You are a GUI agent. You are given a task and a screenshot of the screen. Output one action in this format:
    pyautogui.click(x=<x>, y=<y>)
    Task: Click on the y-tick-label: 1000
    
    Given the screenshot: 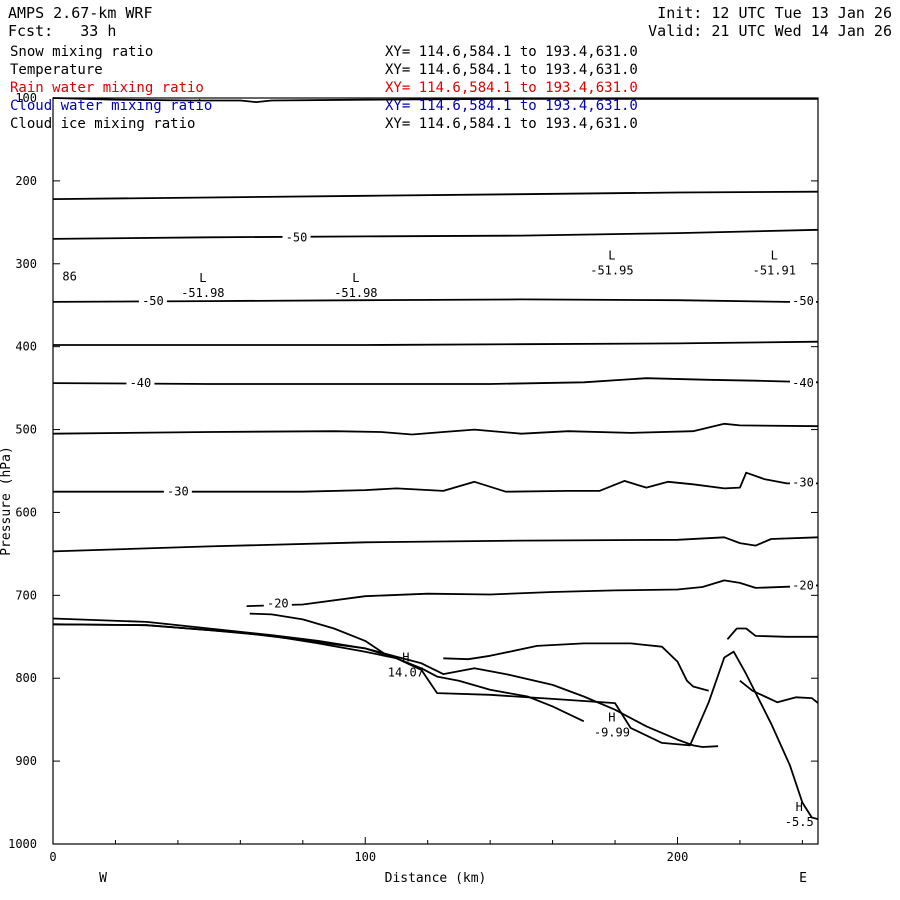 What is the action you would take?
    pyautogui.click(x=22, y=844)
    